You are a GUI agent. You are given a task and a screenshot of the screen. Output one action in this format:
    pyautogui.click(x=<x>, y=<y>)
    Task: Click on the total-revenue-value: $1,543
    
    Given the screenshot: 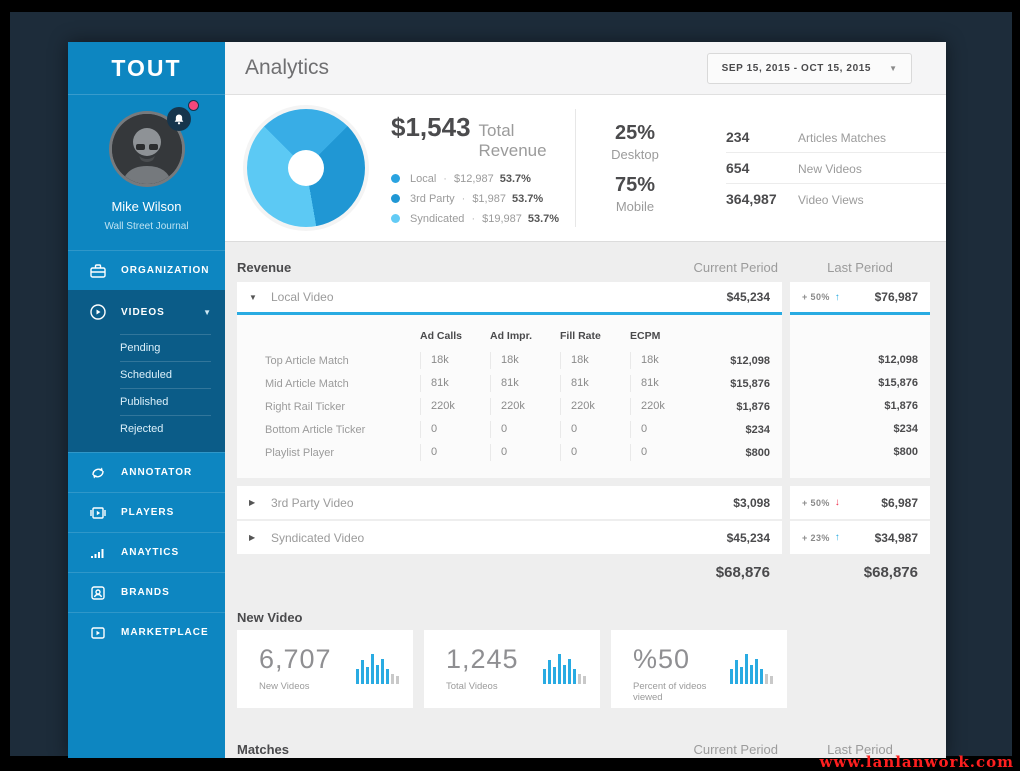 What is the action you would take?
    pyautogui.click(x=431, y=126)
    